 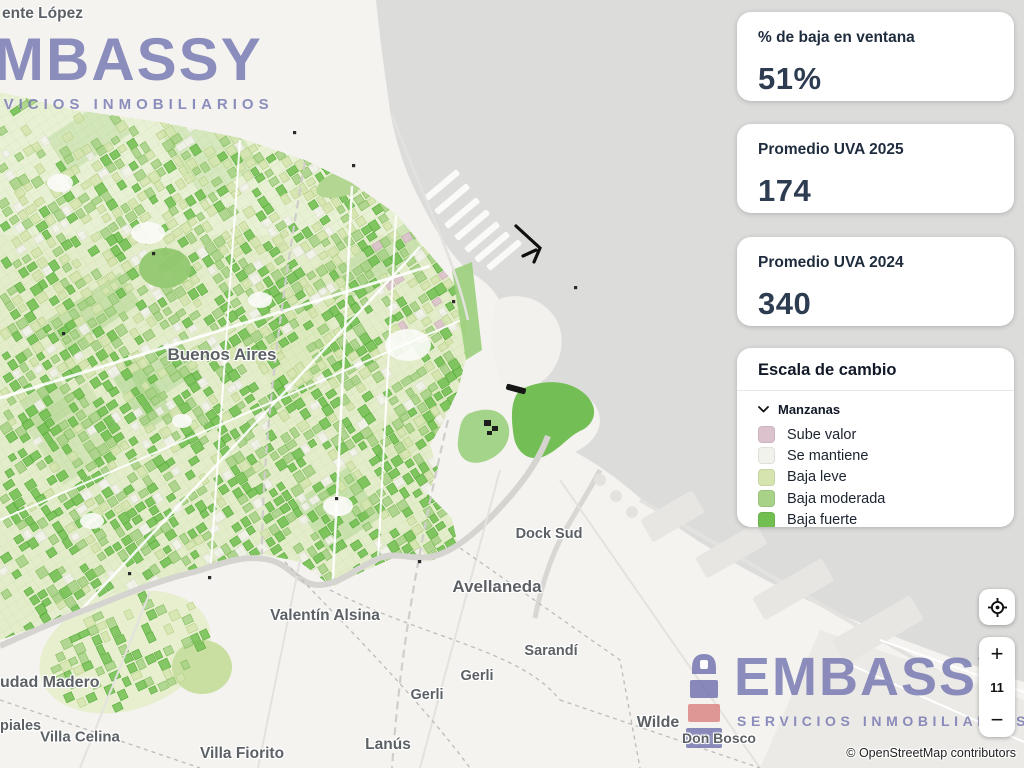 What do you see at coordinates (875, 390) in the screenshot?
I see `legend-divider` at bounding box center [875, 390].